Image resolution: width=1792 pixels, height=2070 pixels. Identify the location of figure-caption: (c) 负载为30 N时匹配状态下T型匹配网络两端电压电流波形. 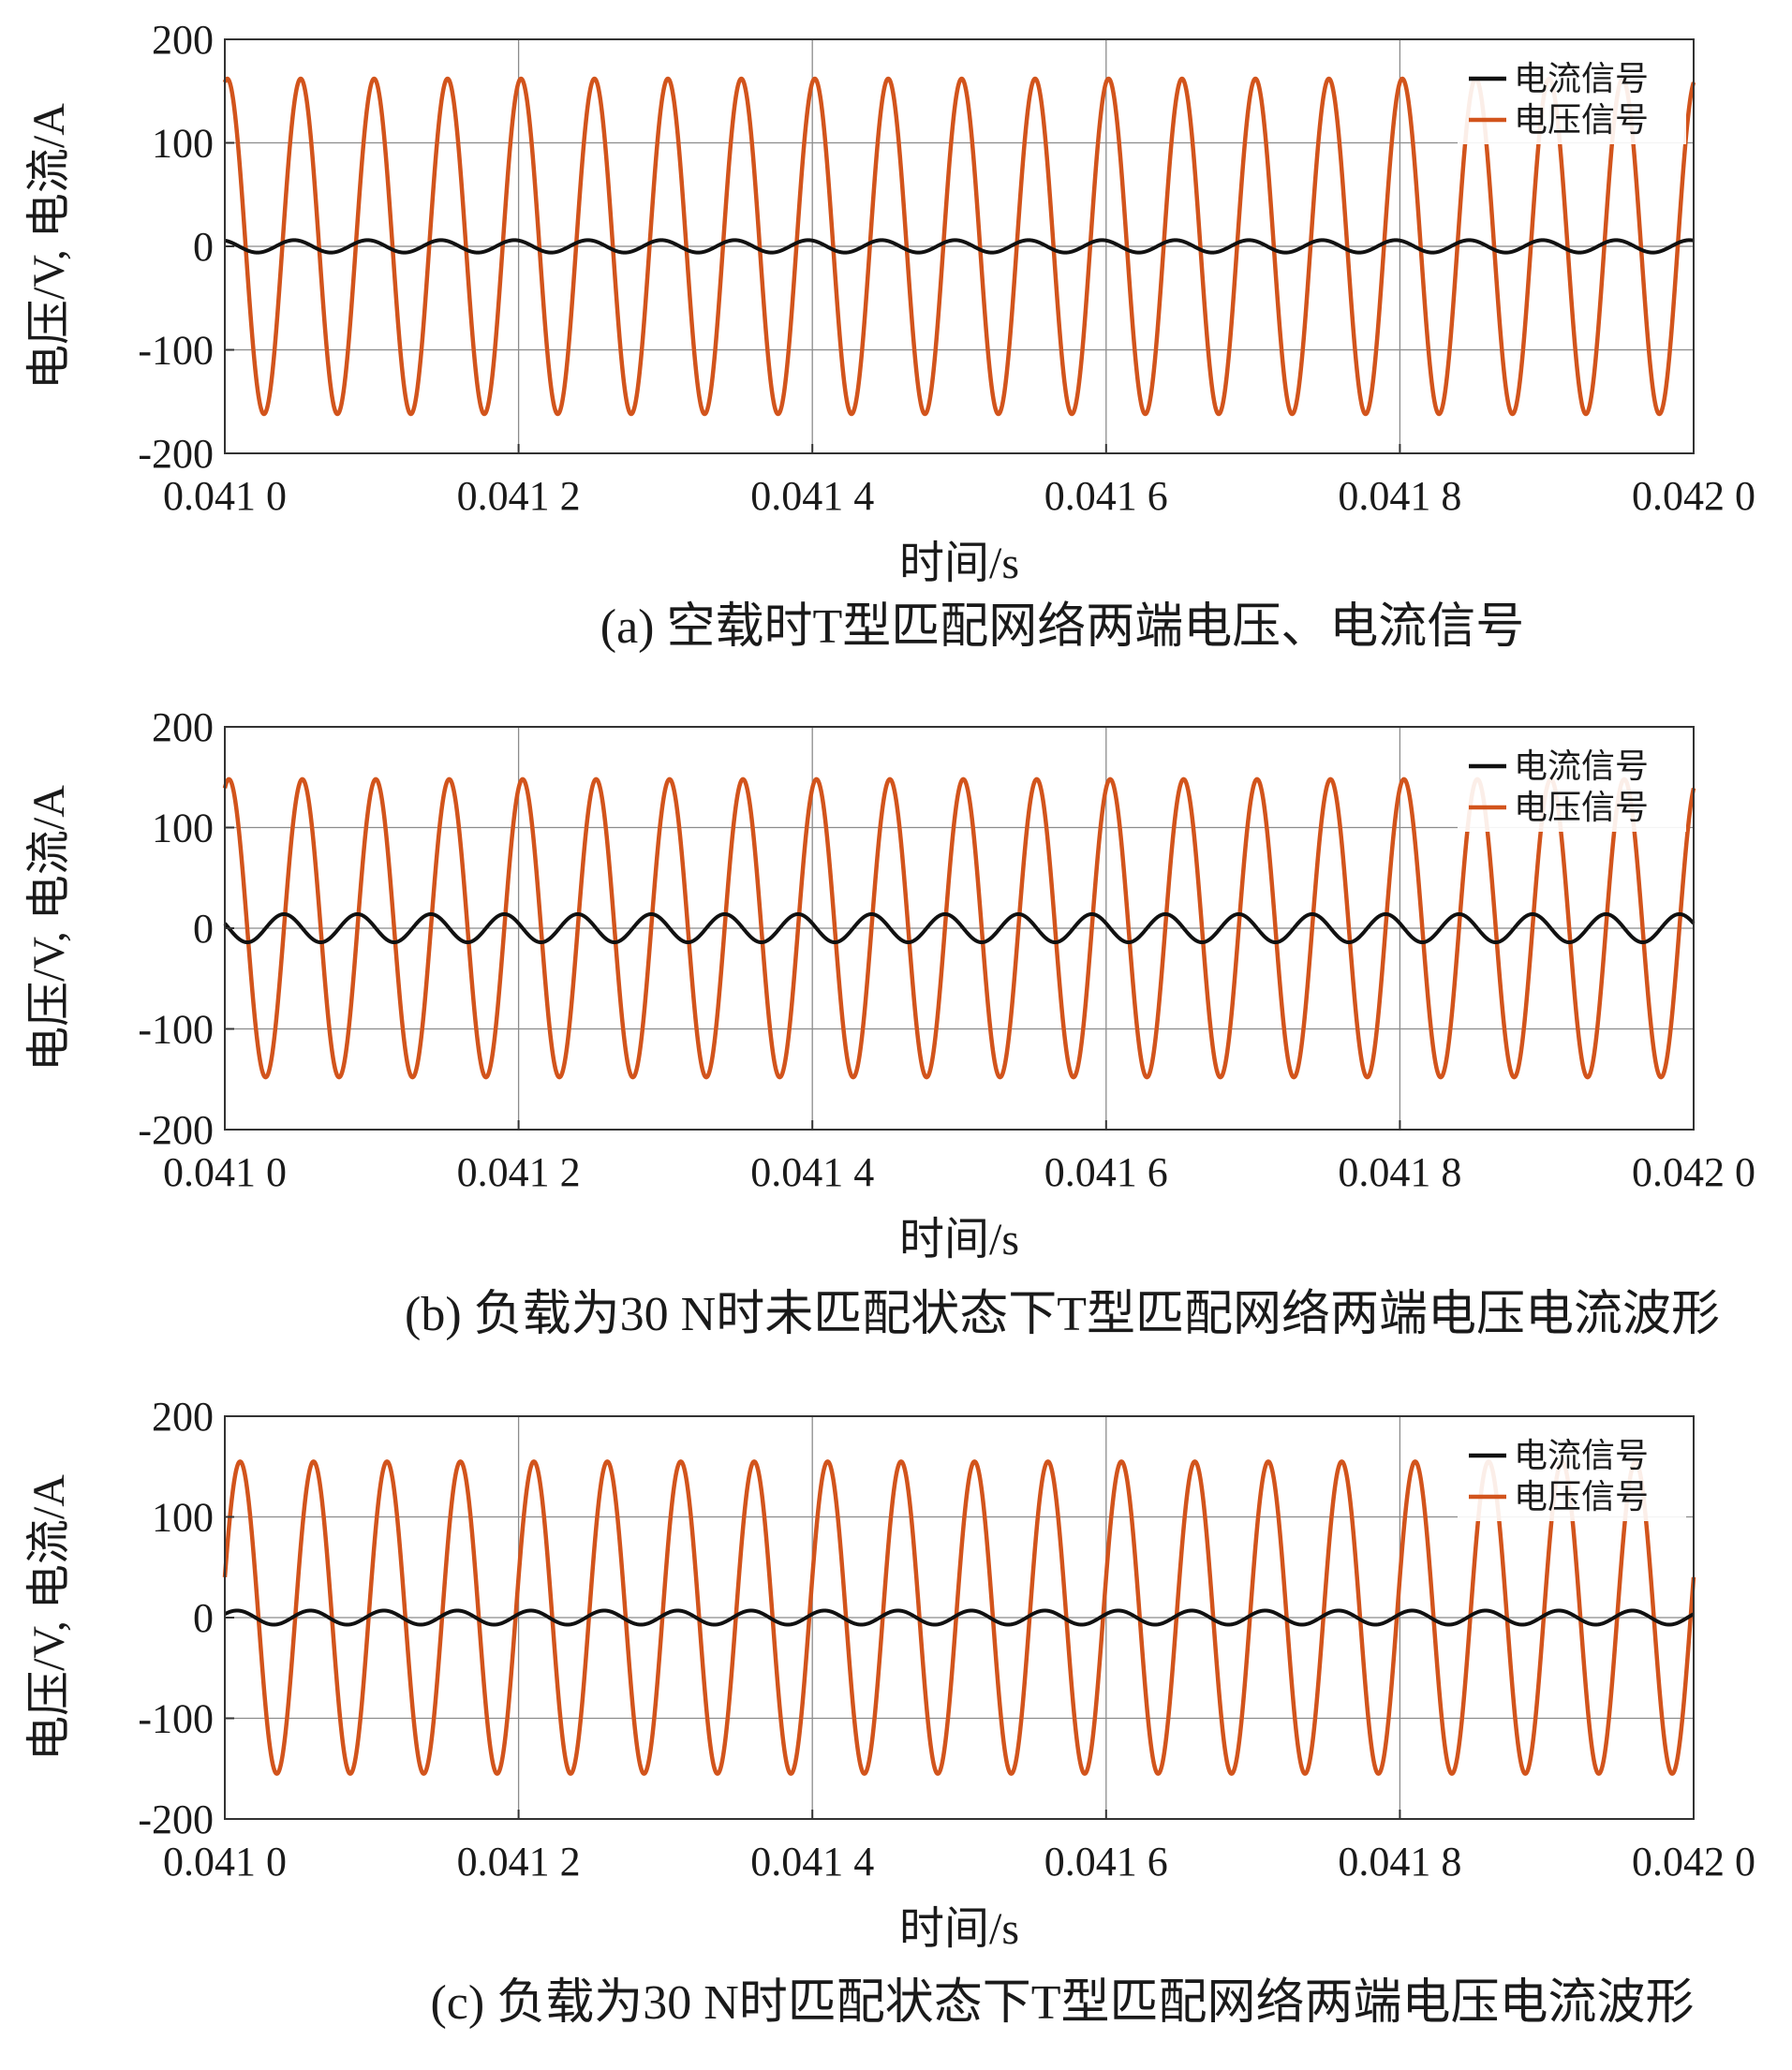
(1062, 2003).